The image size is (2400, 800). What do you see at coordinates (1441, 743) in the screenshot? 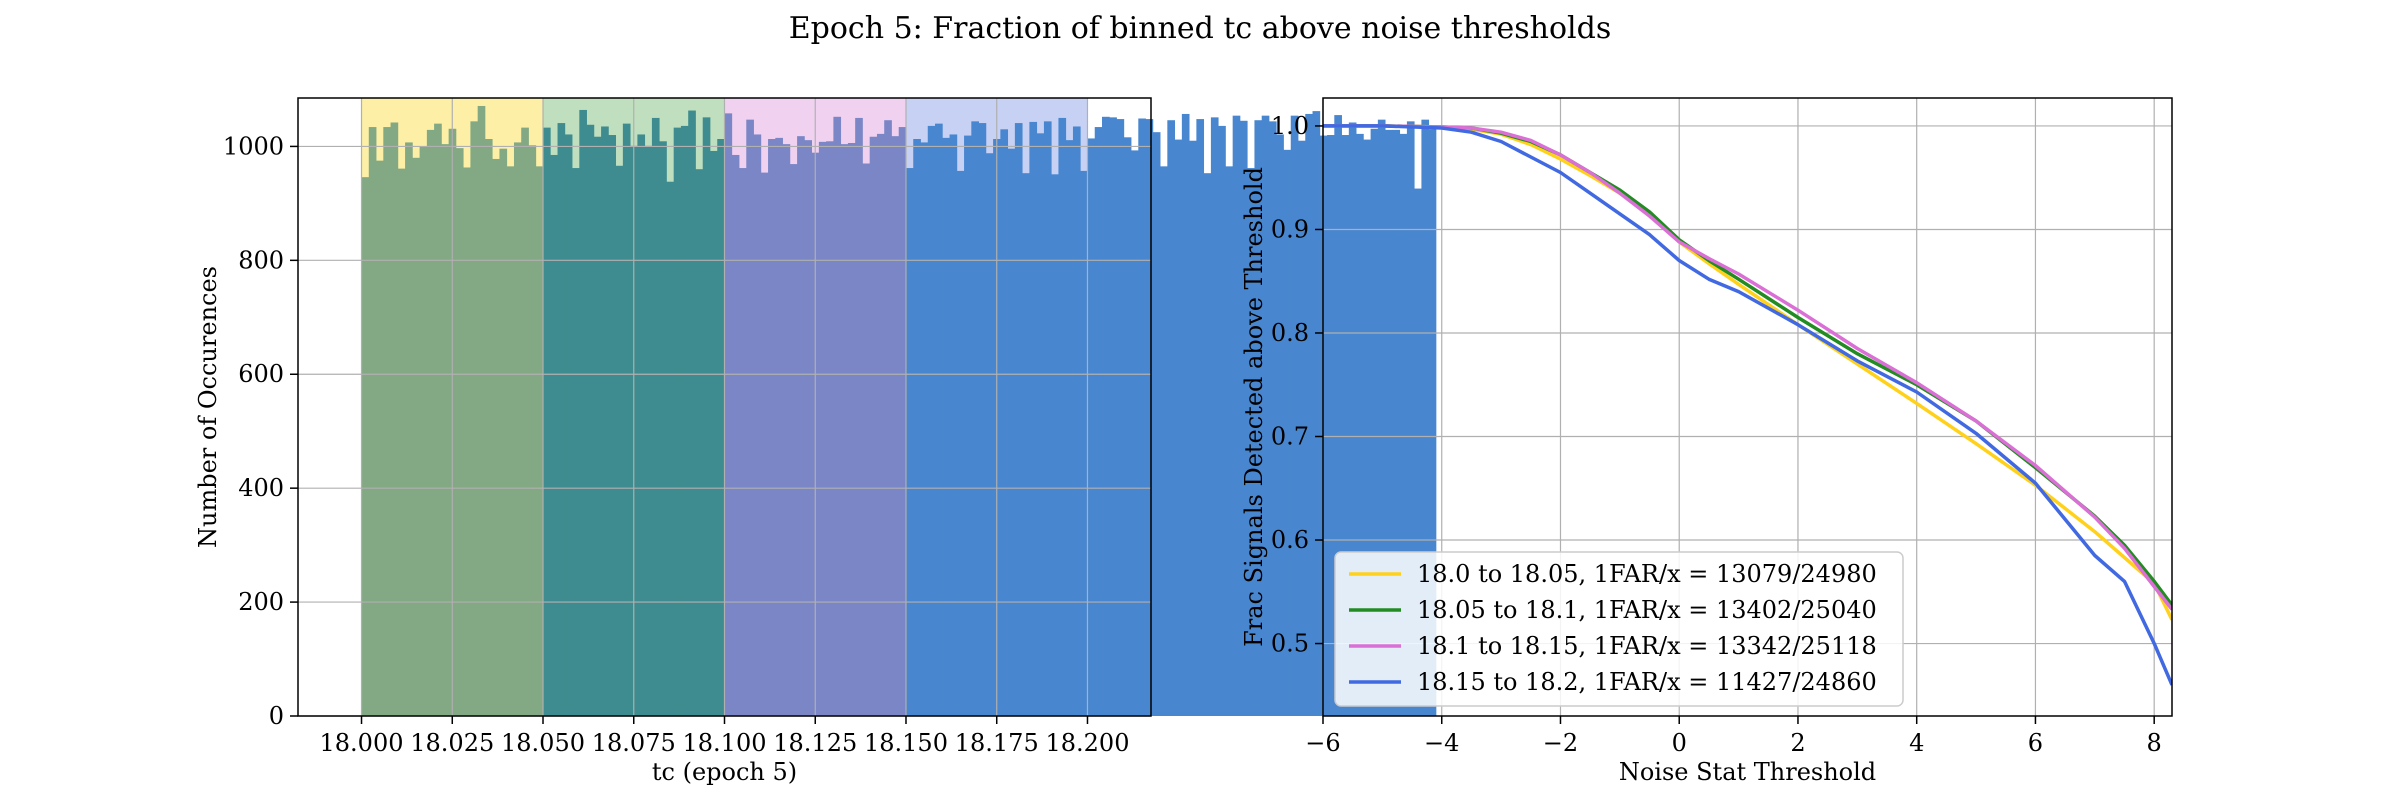
I see `line-x-tick-label: −4` at bounding box center [1441, 743].